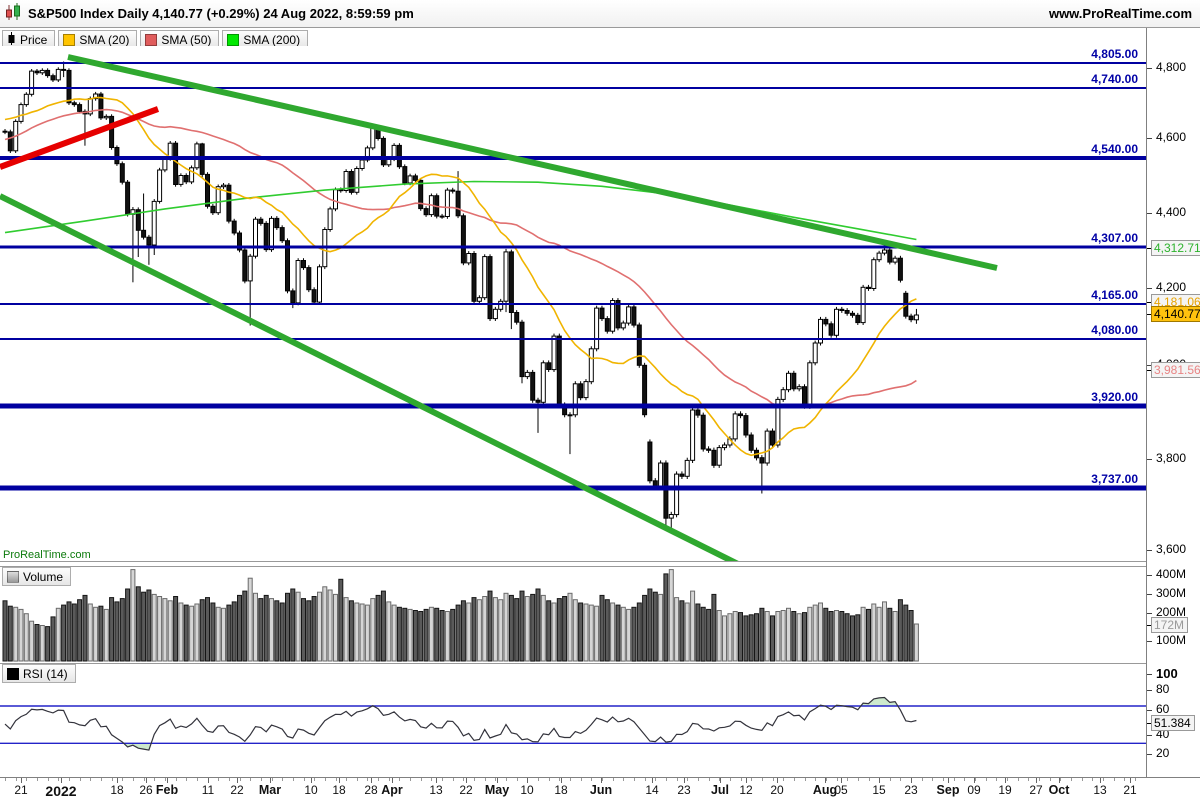  I want to click on axis-tick-label: 200M, so click(1171, 612).